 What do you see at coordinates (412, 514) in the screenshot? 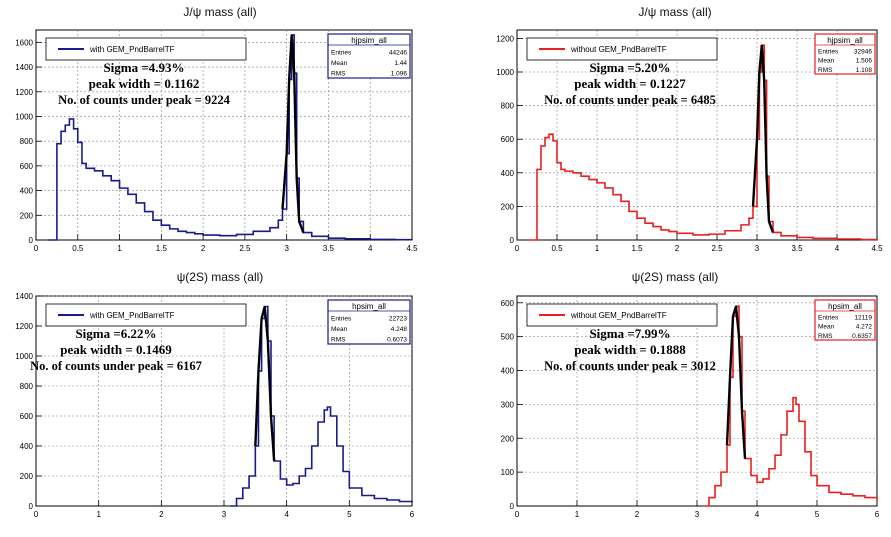
I see `x-tick-label: 6` at bounding box center [412, 514].